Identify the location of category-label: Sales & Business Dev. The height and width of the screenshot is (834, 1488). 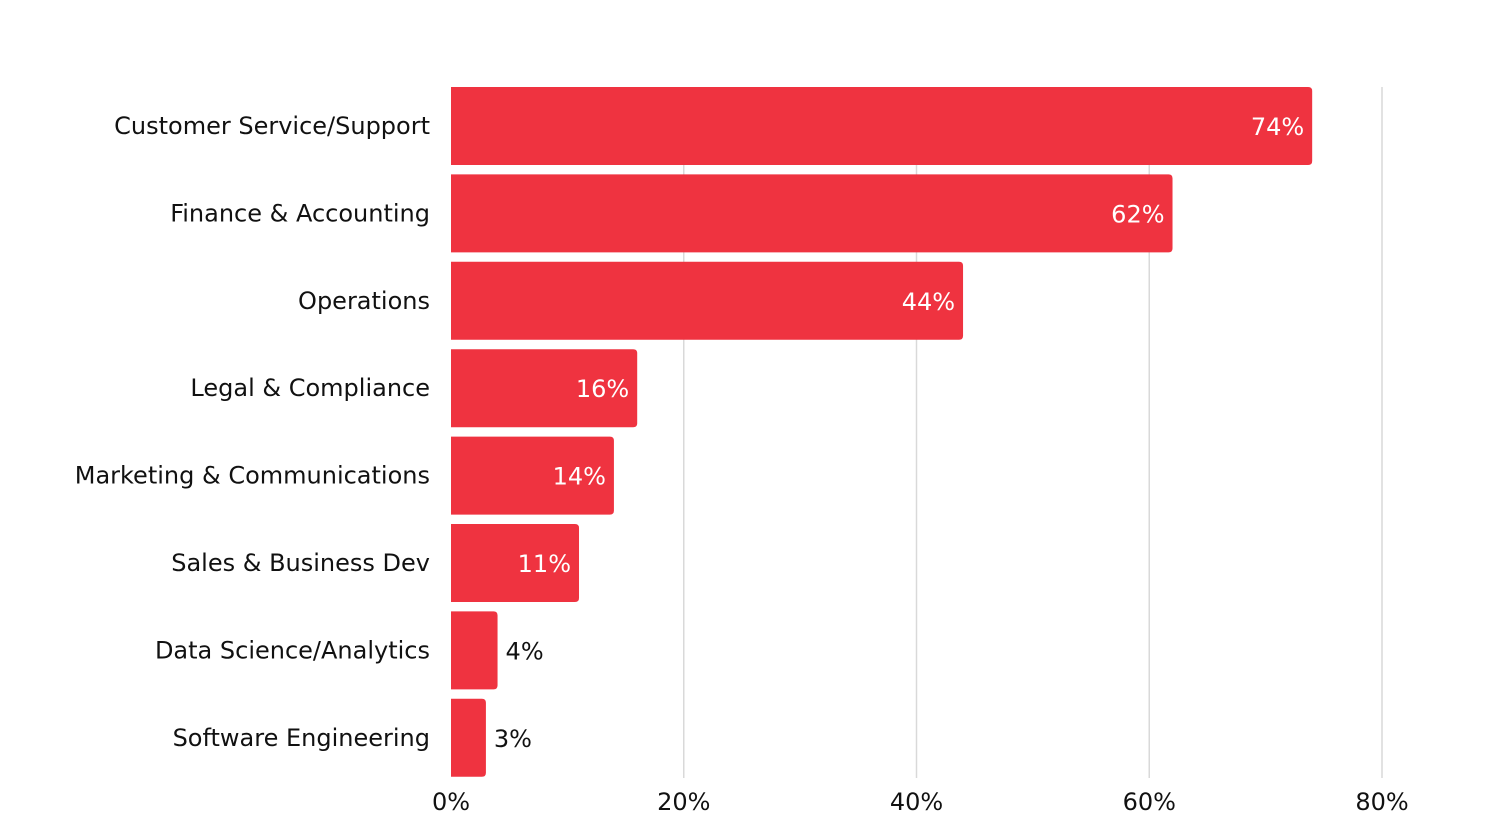
(300, 563).